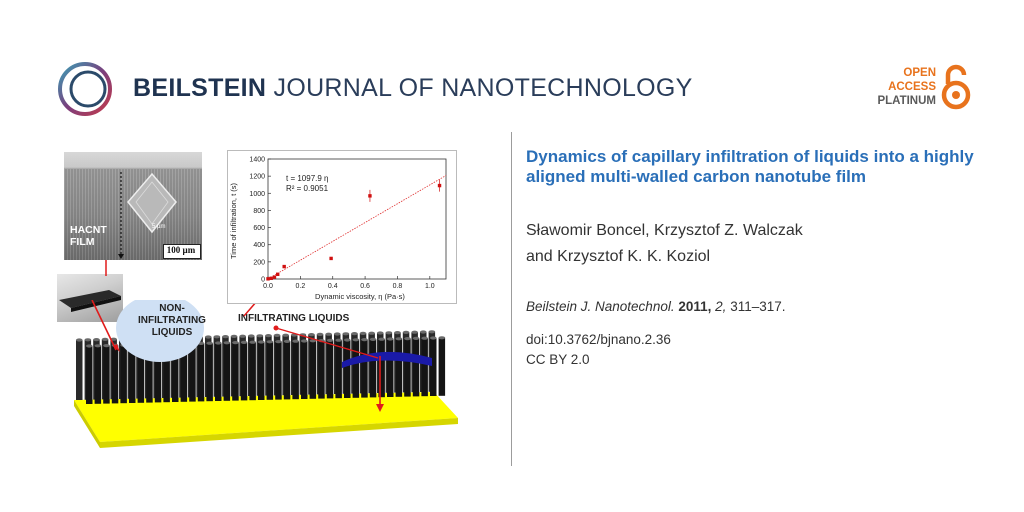 Image resolution: width=1024 pixels, height=512 pixels. What do you see at coordinates (600, 306) in the screenshot?
I see `citation-journal: Beilstein J. Nanotechnol.` at bounding box center [600, 306].